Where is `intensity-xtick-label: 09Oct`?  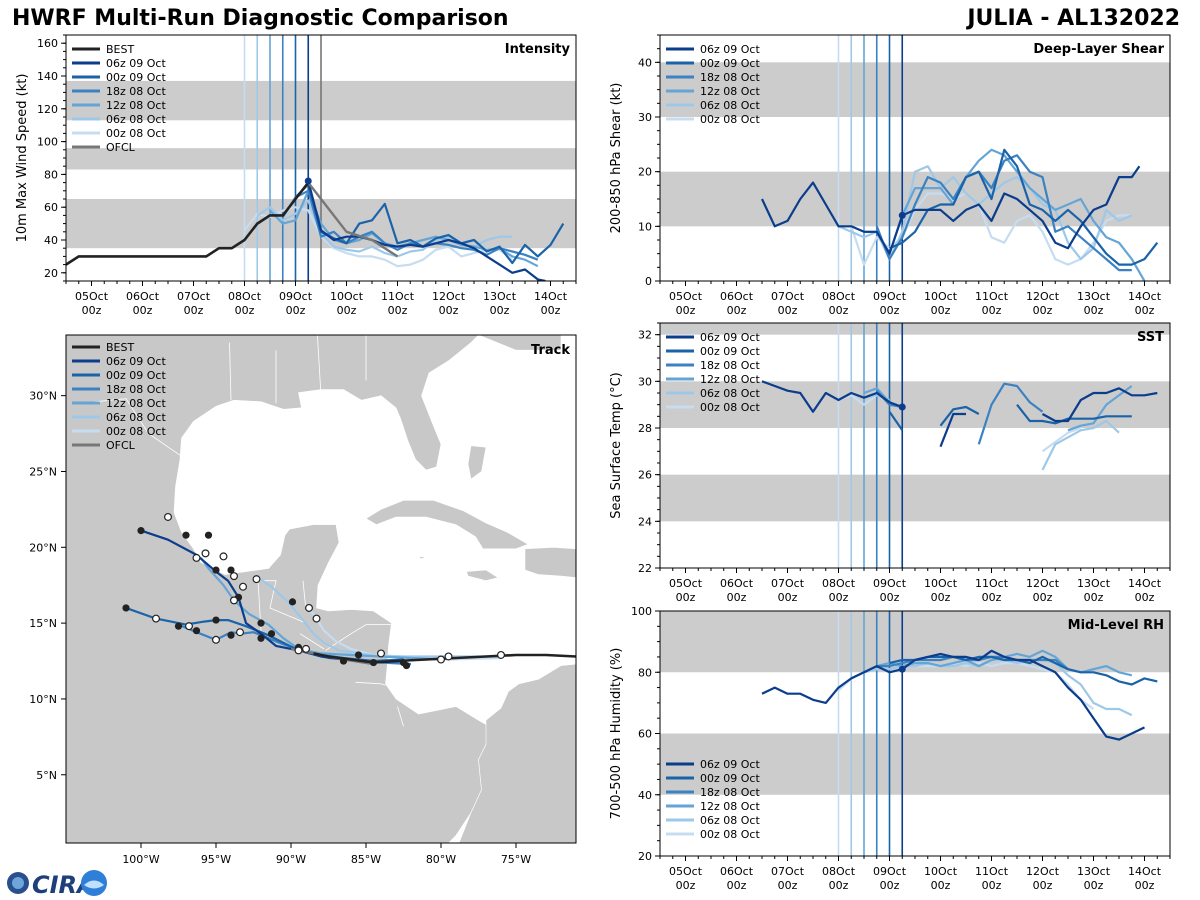
intensity-xtick-label: 09Oct is located at coordinates (296, 296).